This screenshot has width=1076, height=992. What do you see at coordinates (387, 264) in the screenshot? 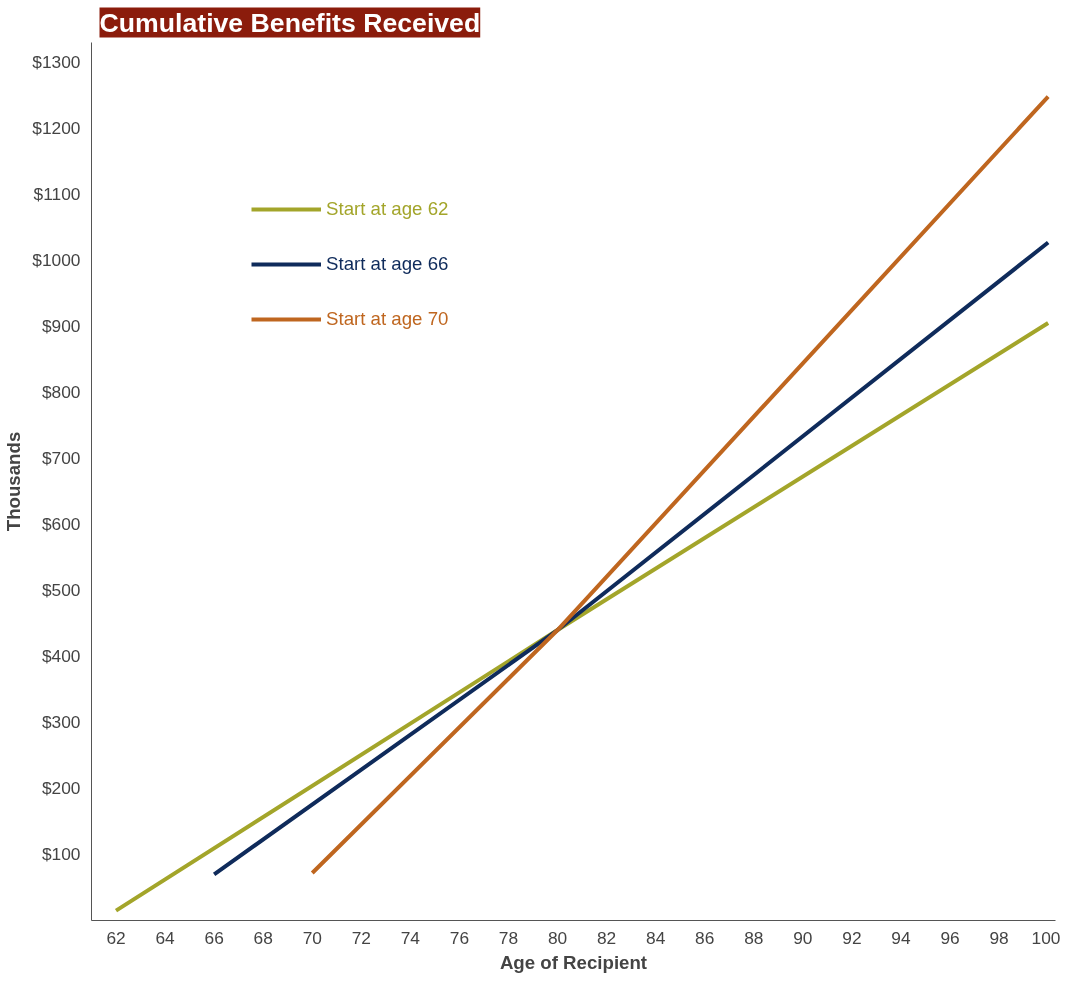
I see `legend-label: Start at age 66` at bounding box center [387, 264].